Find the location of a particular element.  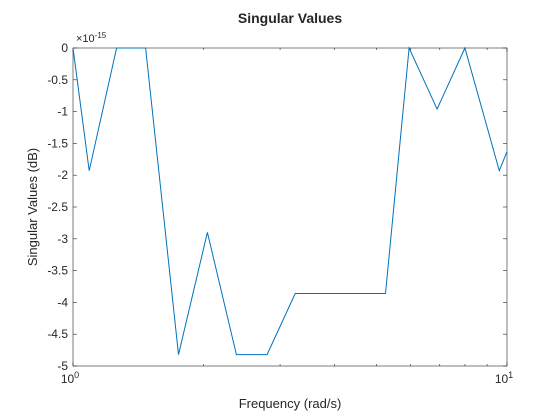

y-tick-label: -1 is located at coordinates (62, 112).